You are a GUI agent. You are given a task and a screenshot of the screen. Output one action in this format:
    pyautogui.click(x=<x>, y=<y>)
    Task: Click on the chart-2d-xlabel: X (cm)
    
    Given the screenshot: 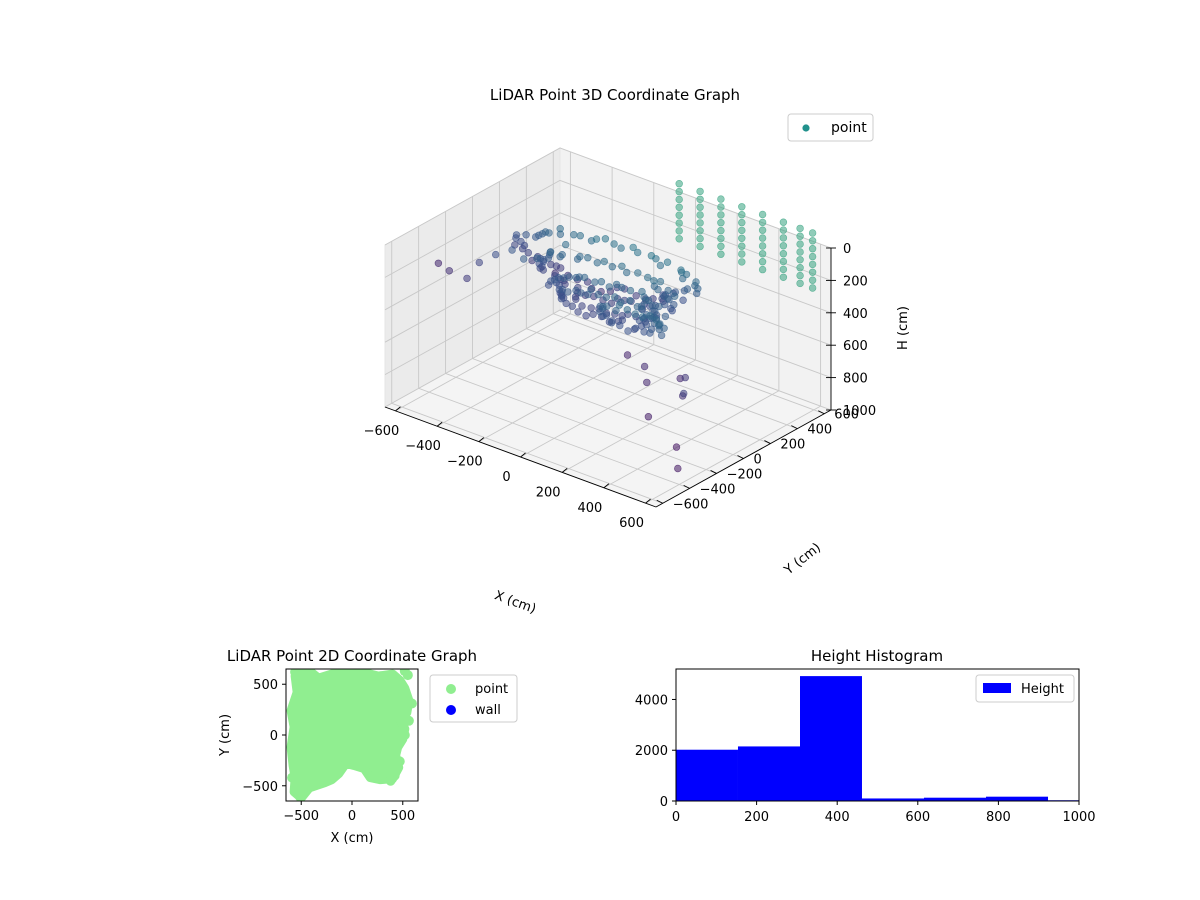 What is the action you would take?
    pyautogui.click(x=352, y=838)
    